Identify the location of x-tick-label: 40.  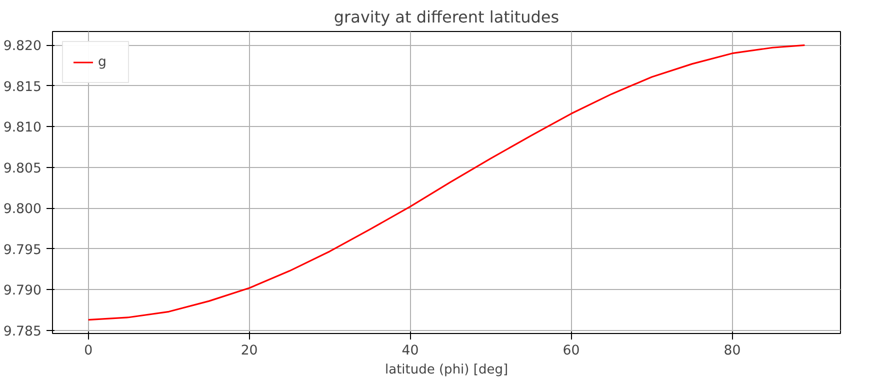
(410, 351).